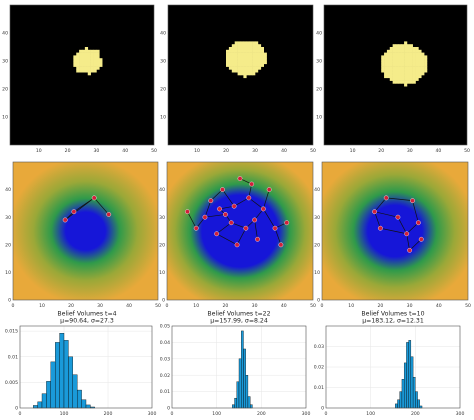 The image size is (474, 420). I want to click on y-tick-label: 0.01, so click(165, 392).